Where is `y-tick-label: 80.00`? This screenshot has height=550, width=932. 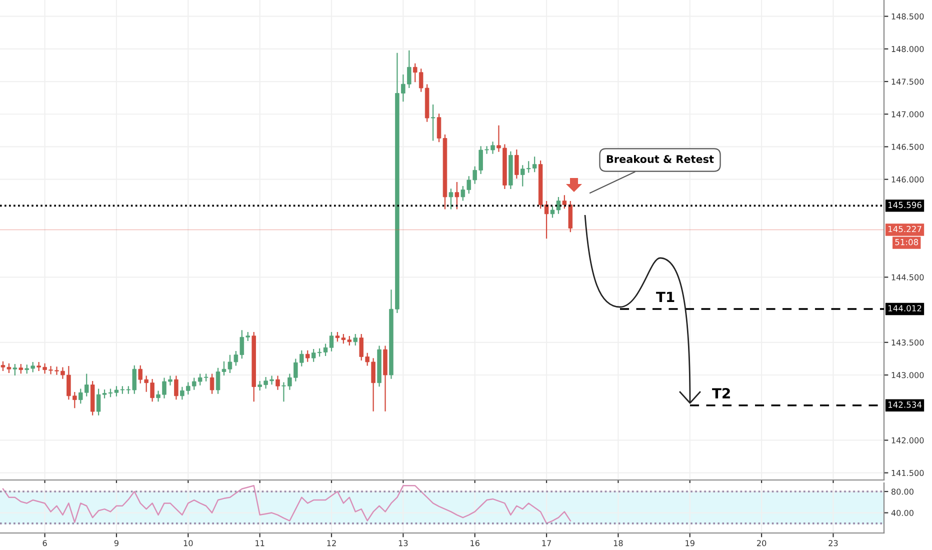
y-tick-label: 80.00 is located at coordinates (902, 491).